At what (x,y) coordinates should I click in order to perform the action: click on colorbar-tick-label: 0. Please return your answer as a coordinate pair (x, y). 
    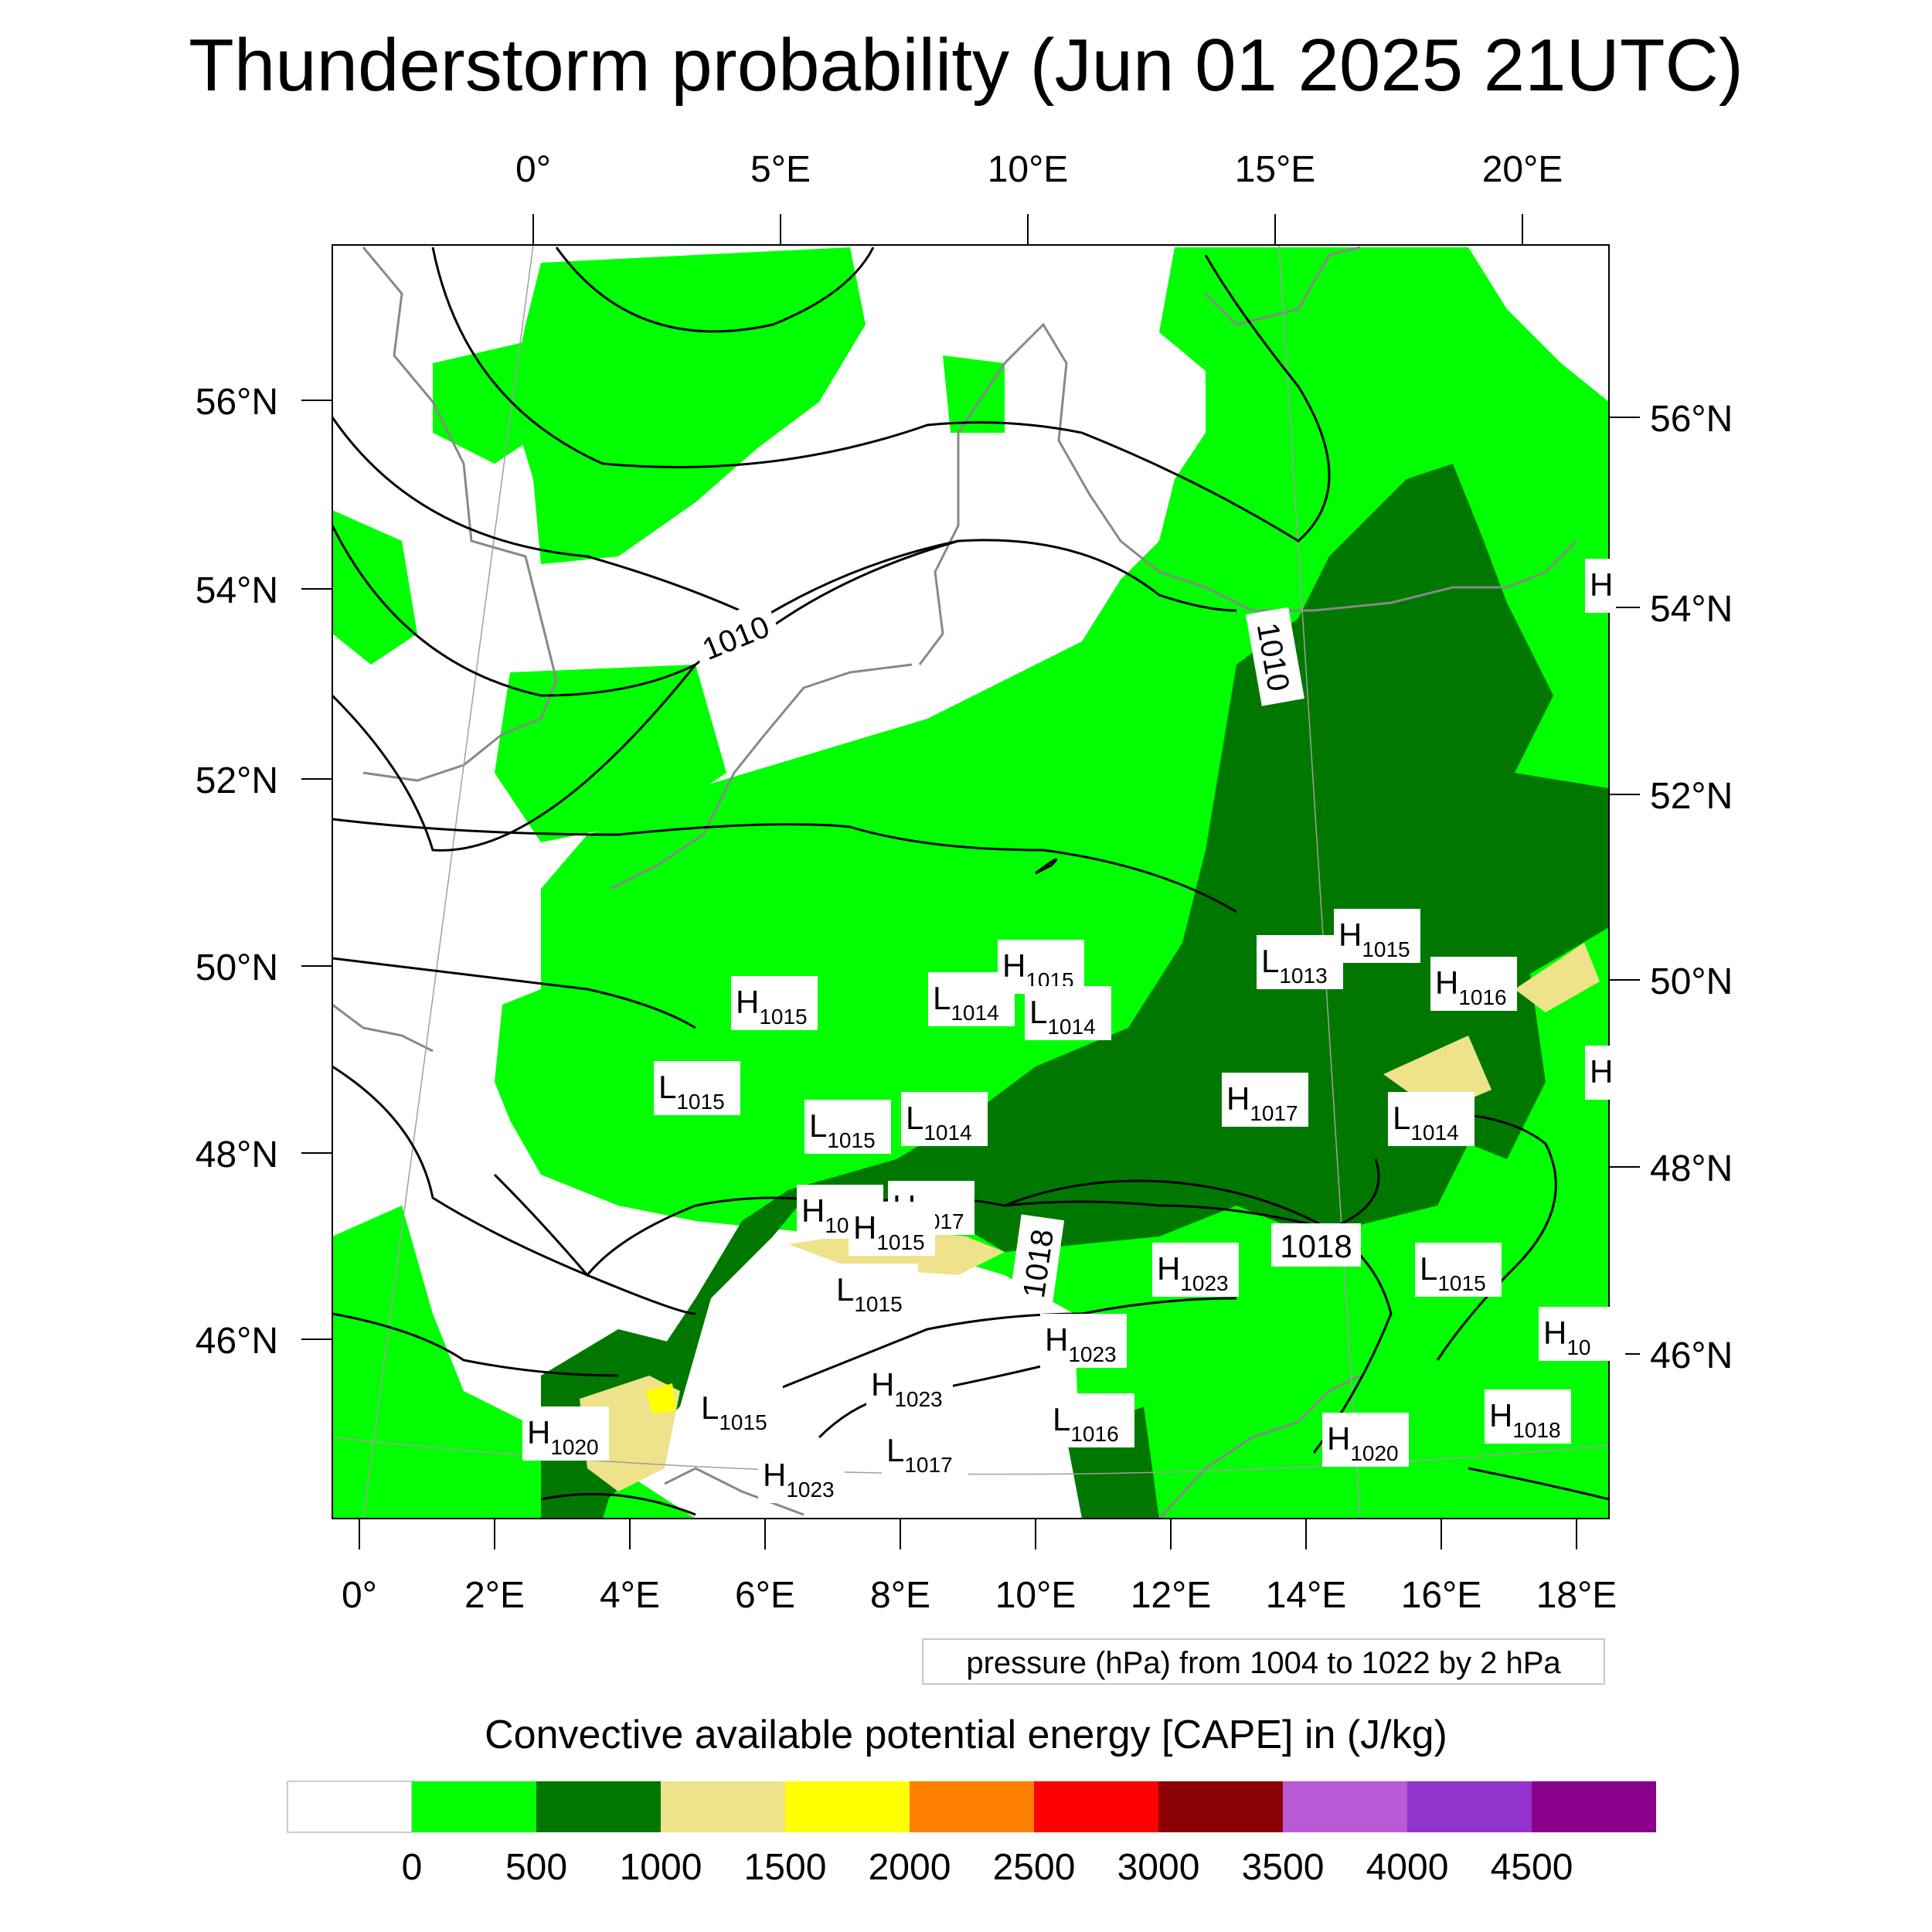
    Looking at the image, I should click on (413, 1868).